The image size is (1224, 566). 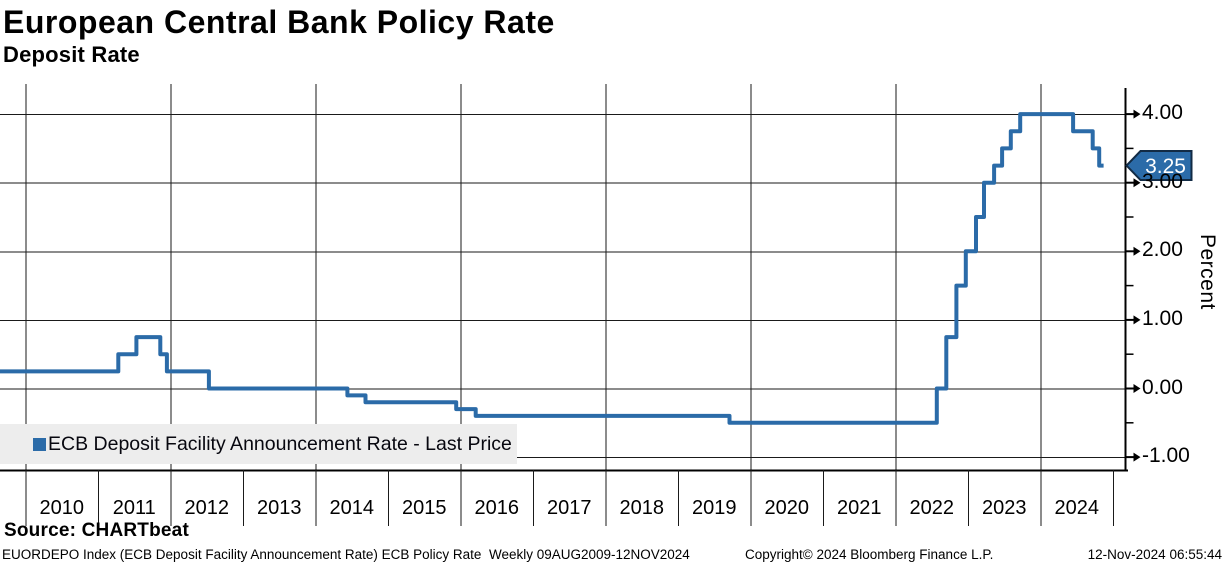 I want to click on chart-title: European Central Bank Policy Rate, so click(x=279, y=22).